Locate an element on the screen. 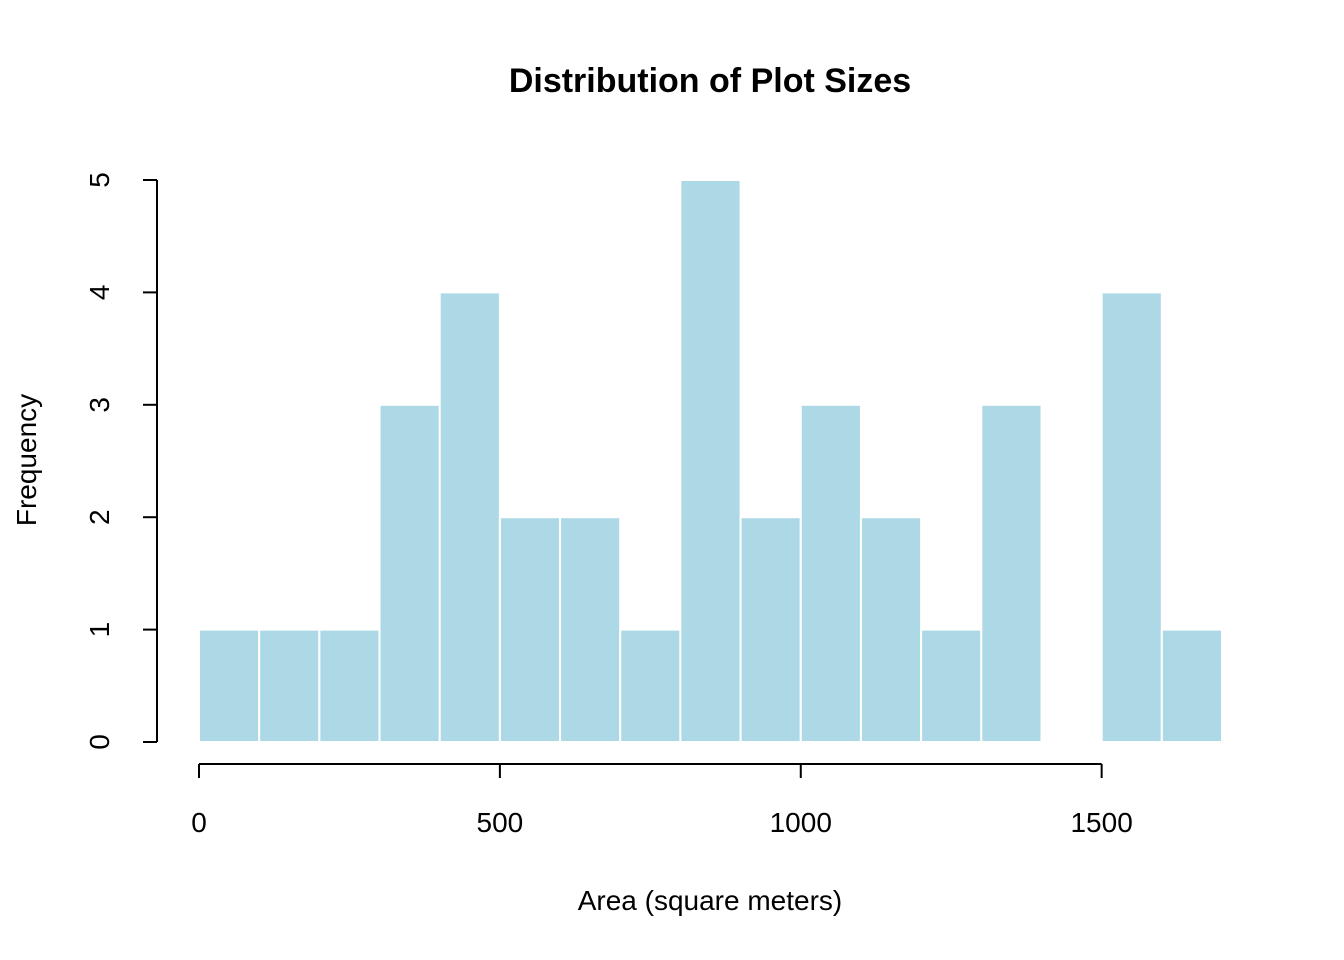 The height and width of the screenshot is (960, 1344). y-axis-label: Frequency is located at coordinates (26, 460).